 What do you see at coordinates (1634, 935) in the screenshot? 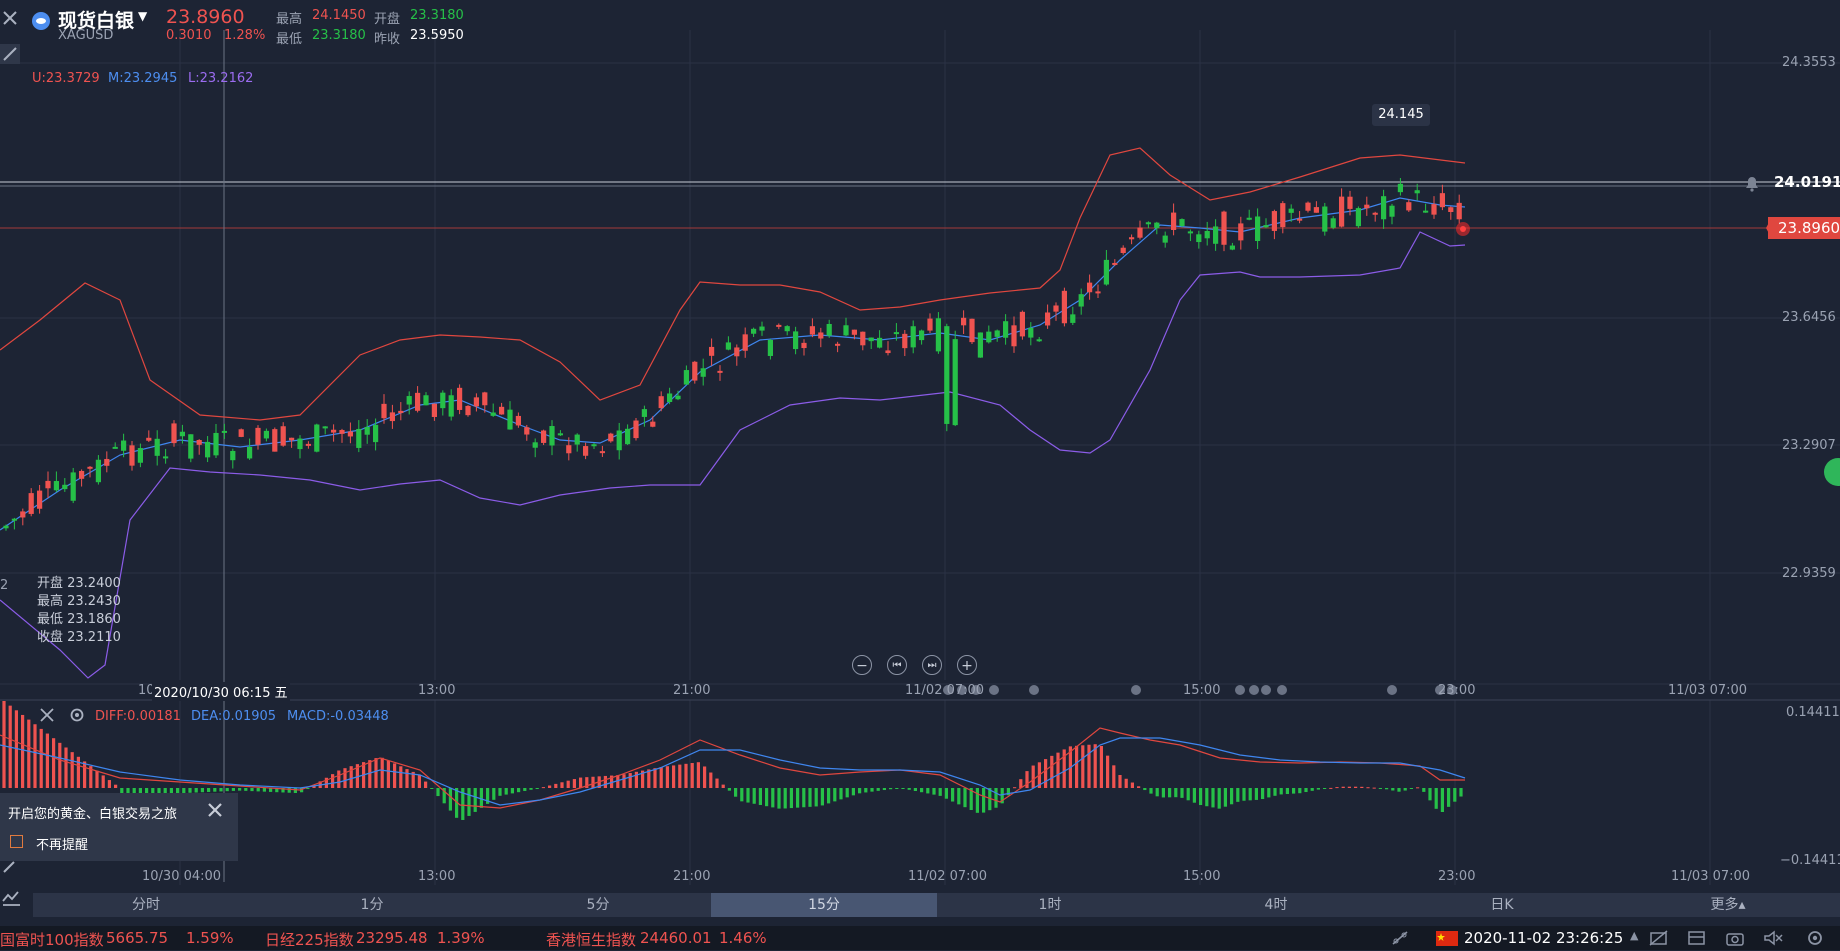
I see `expand-up-icon: ▲` at bounding box center [1634, 935].